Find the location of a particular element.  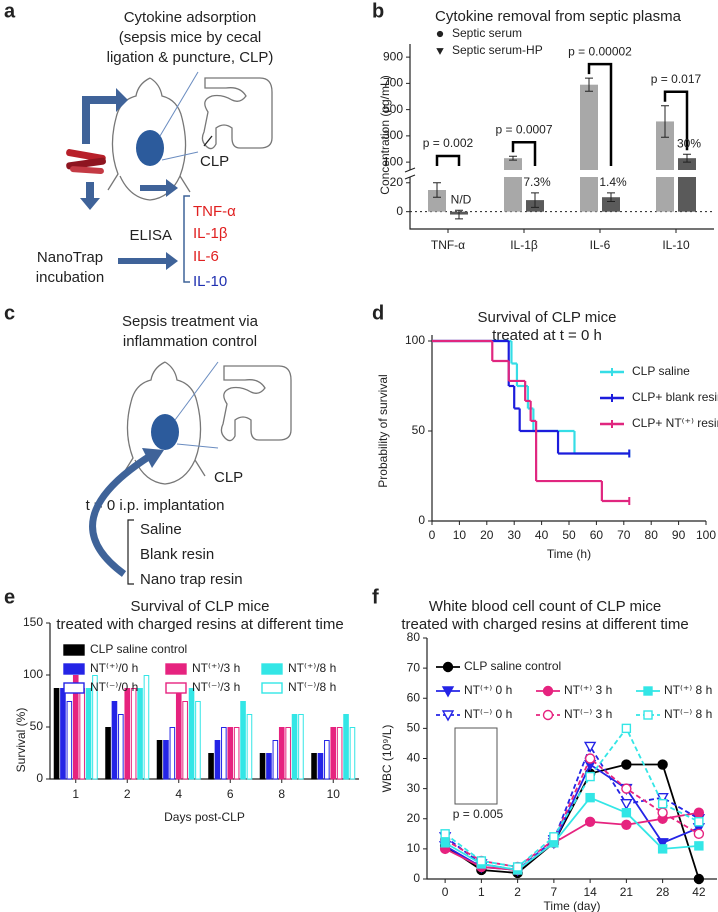

bar-note: 30% is located at coordinates (689, 143).